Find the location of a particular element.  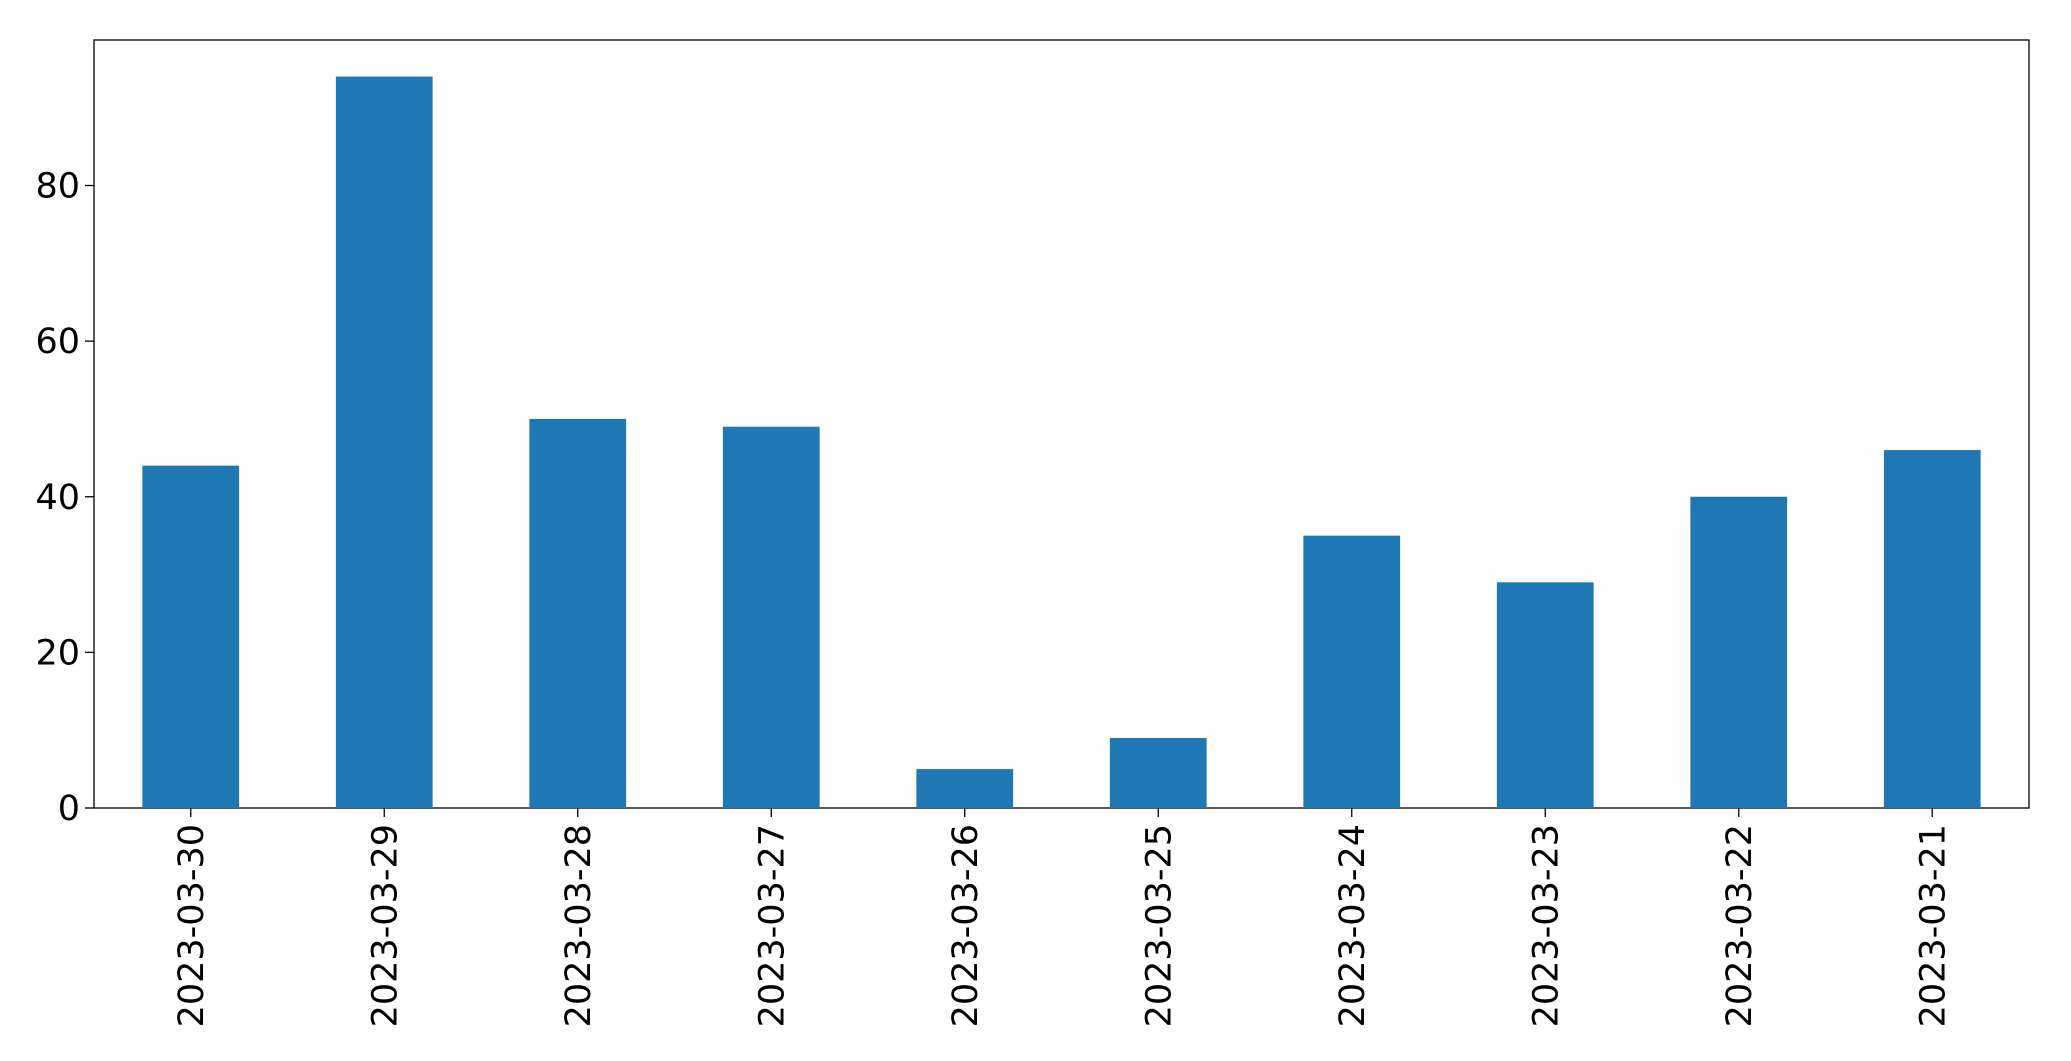

y-tick-label: 40 is located at coordinates (57, 498).